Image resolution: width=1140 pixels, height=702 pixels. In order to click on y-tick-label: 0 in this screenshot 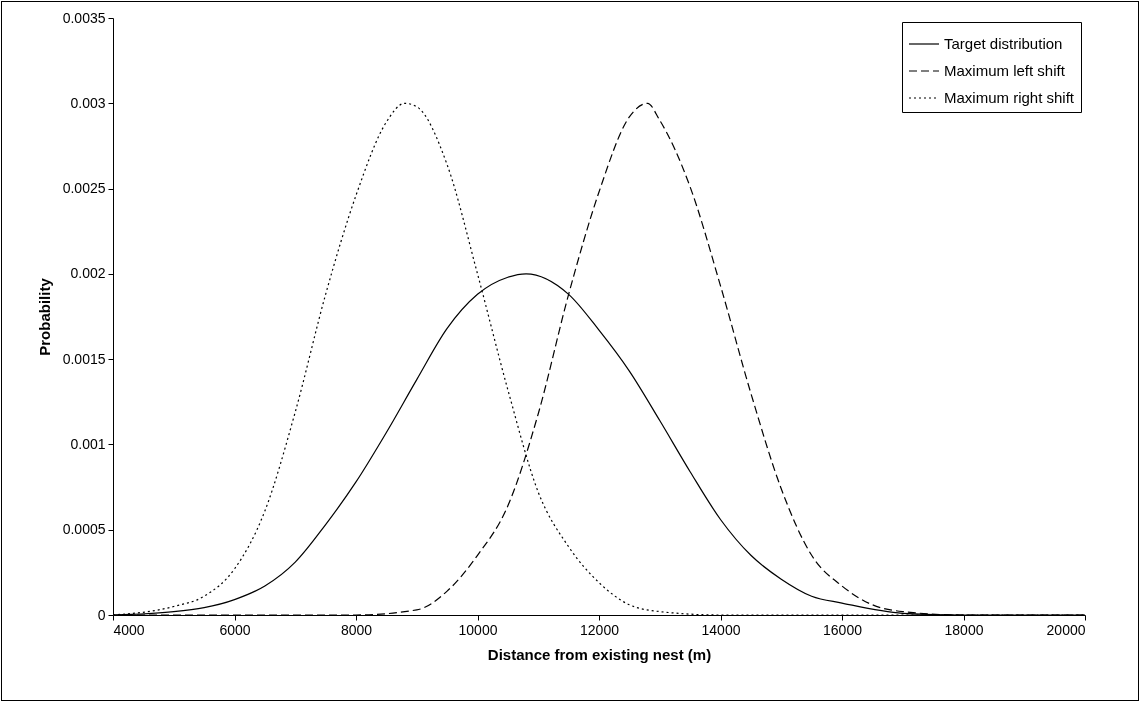, I will do `click(101, 614)`.